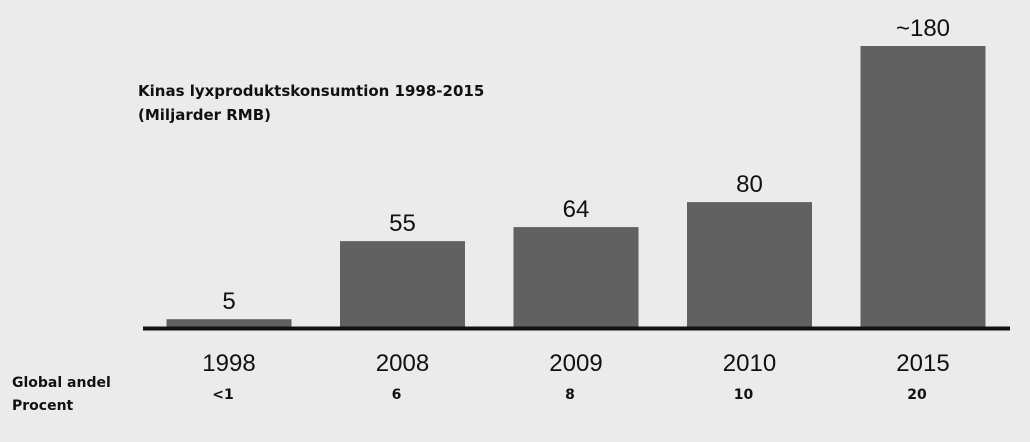 The width and height of the screenshot is (1030, 442). I want to click on global-share-value-2009: 8, so click(570, 395).